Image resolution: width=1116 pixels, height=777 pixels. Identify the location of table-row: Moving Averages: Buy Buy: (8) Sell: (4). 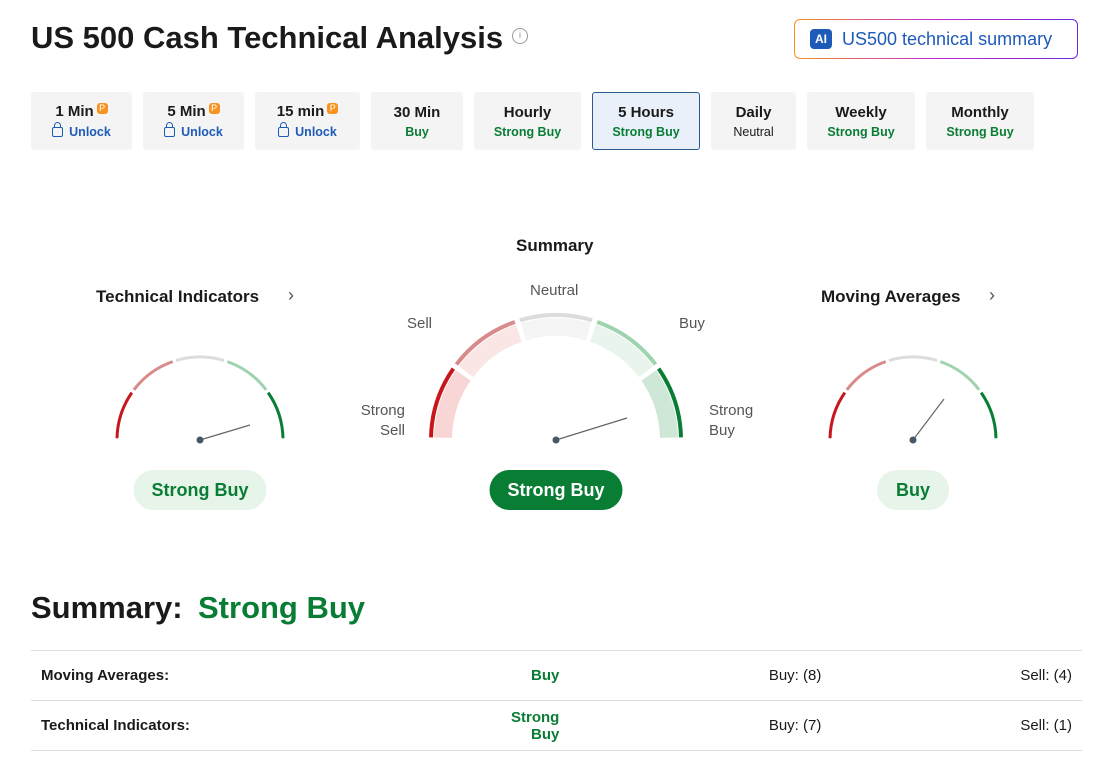
(556, 675).